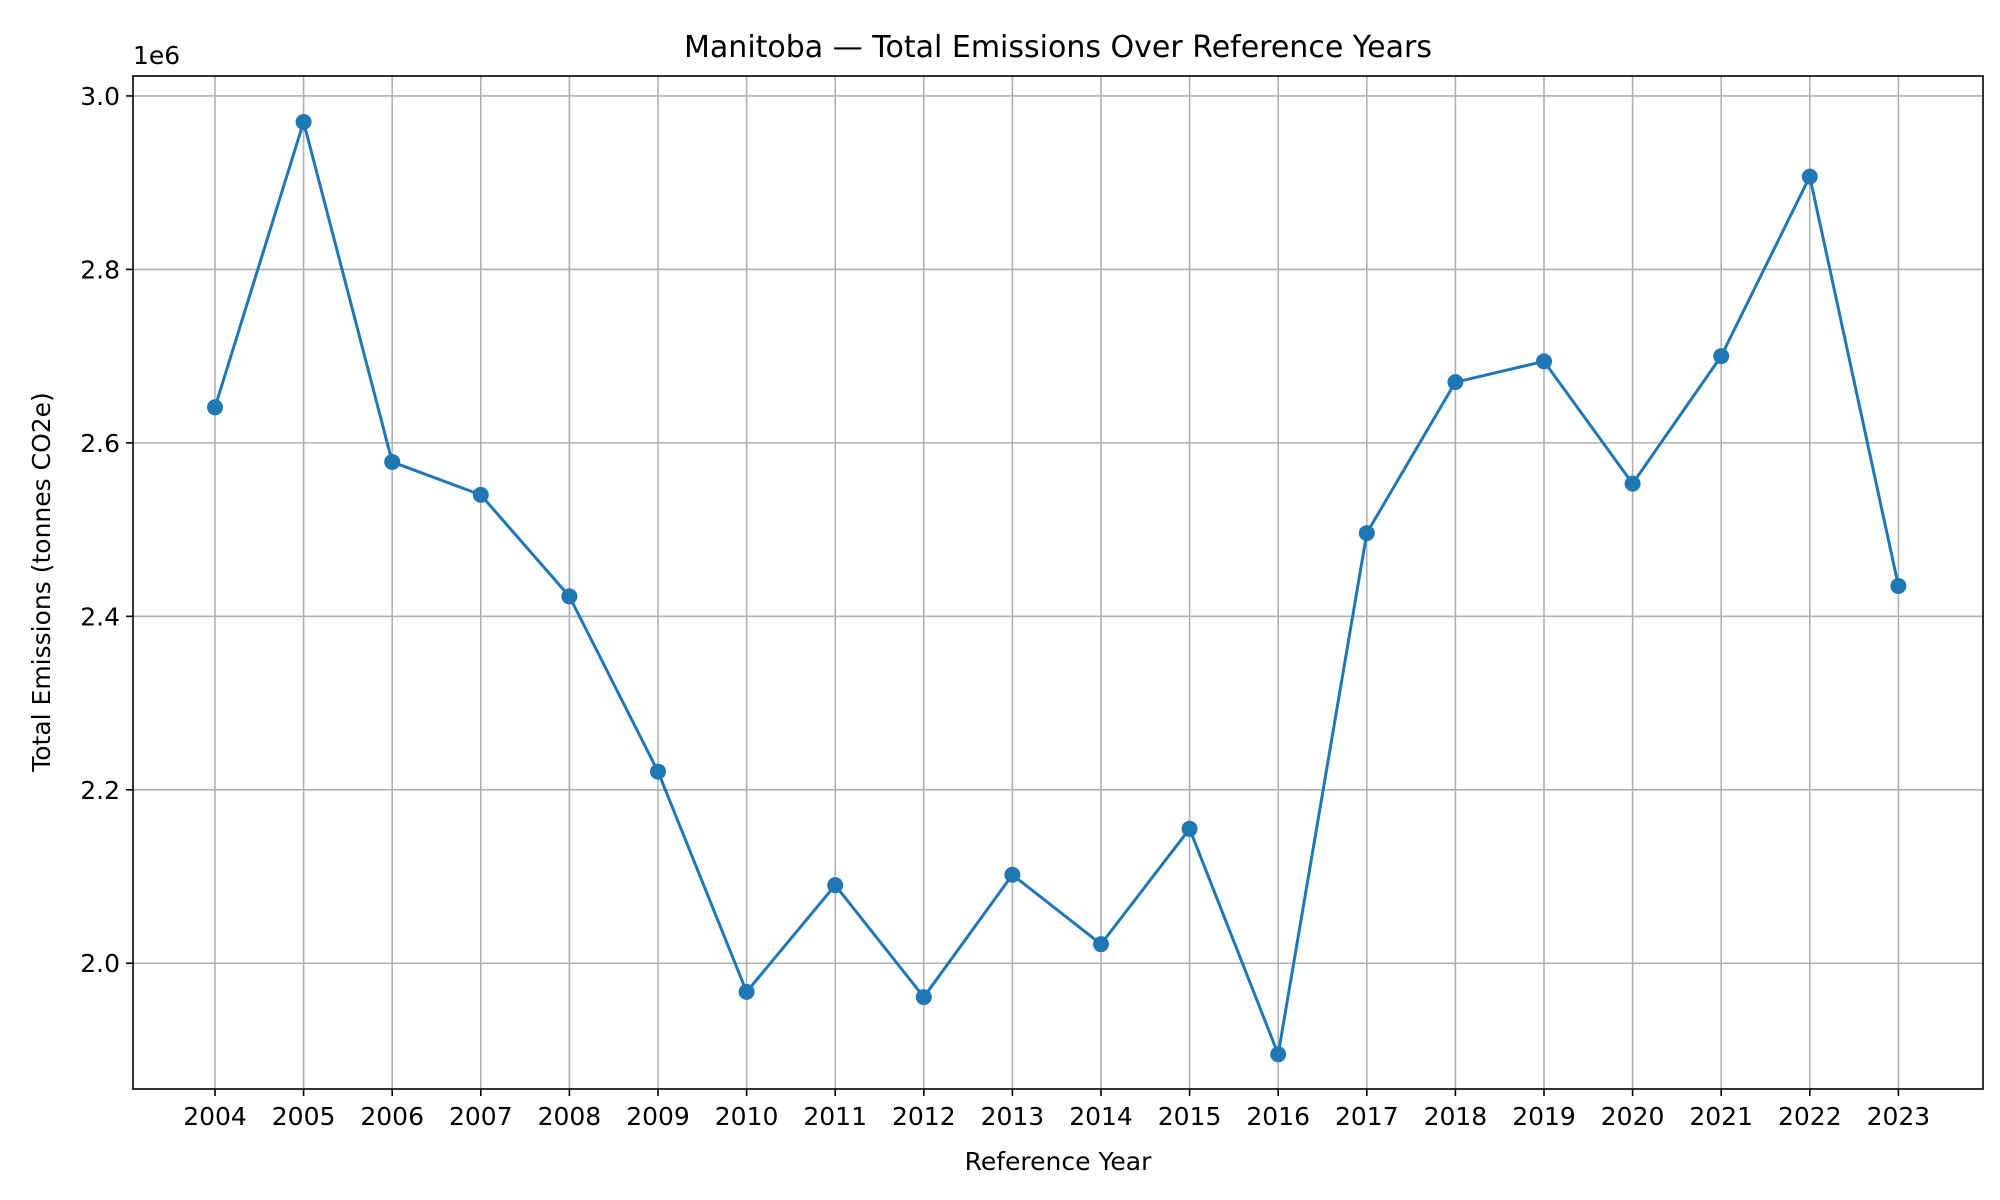 The image size is (2000, 1200). Describe the element at coordinates (392, 1116) in the screenshot. I see `x-tick-label: 2006` at that location.